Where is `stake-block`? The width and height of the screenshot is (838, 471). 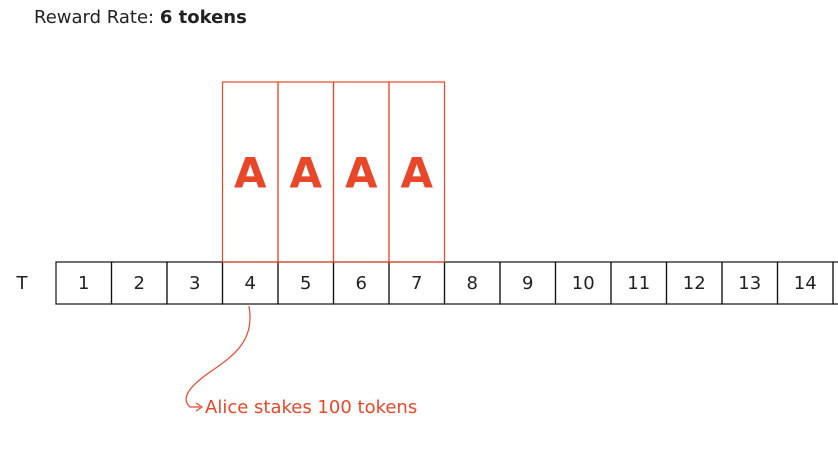
stake-block is located at coordinates (417, 172).